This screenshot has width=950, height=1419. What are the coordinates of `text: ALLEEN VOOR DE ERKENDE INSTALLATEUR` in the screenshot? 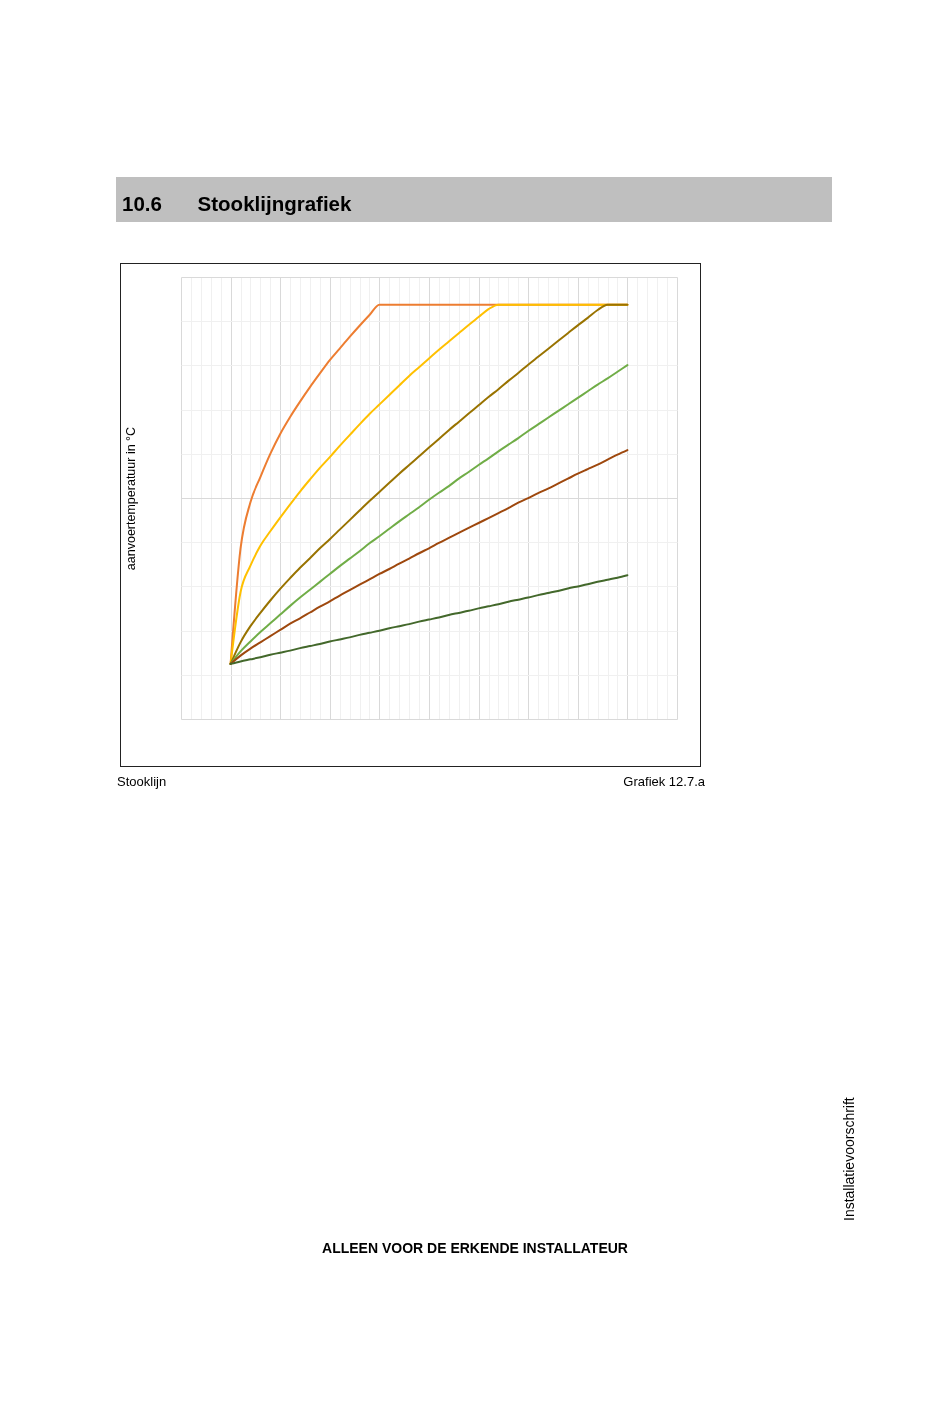 It's located at (475, 1248).